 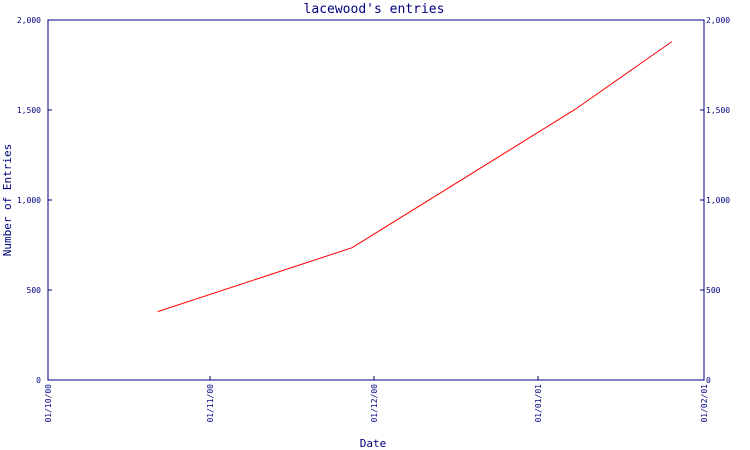 What do you see at coordinates (29, 20) in the screenshot?
I see `y-tick-label-left: 2,000` at bounding box center [29, 20].